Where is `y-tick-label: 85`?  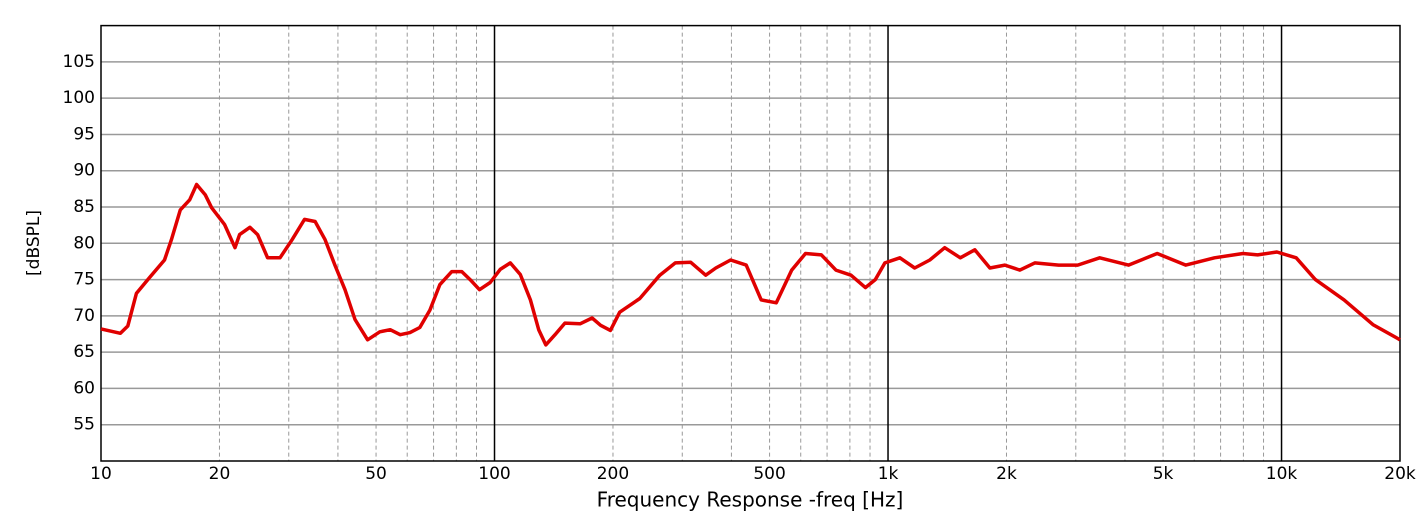
y-tick-label: 85 is located at coordinates (84, 207).